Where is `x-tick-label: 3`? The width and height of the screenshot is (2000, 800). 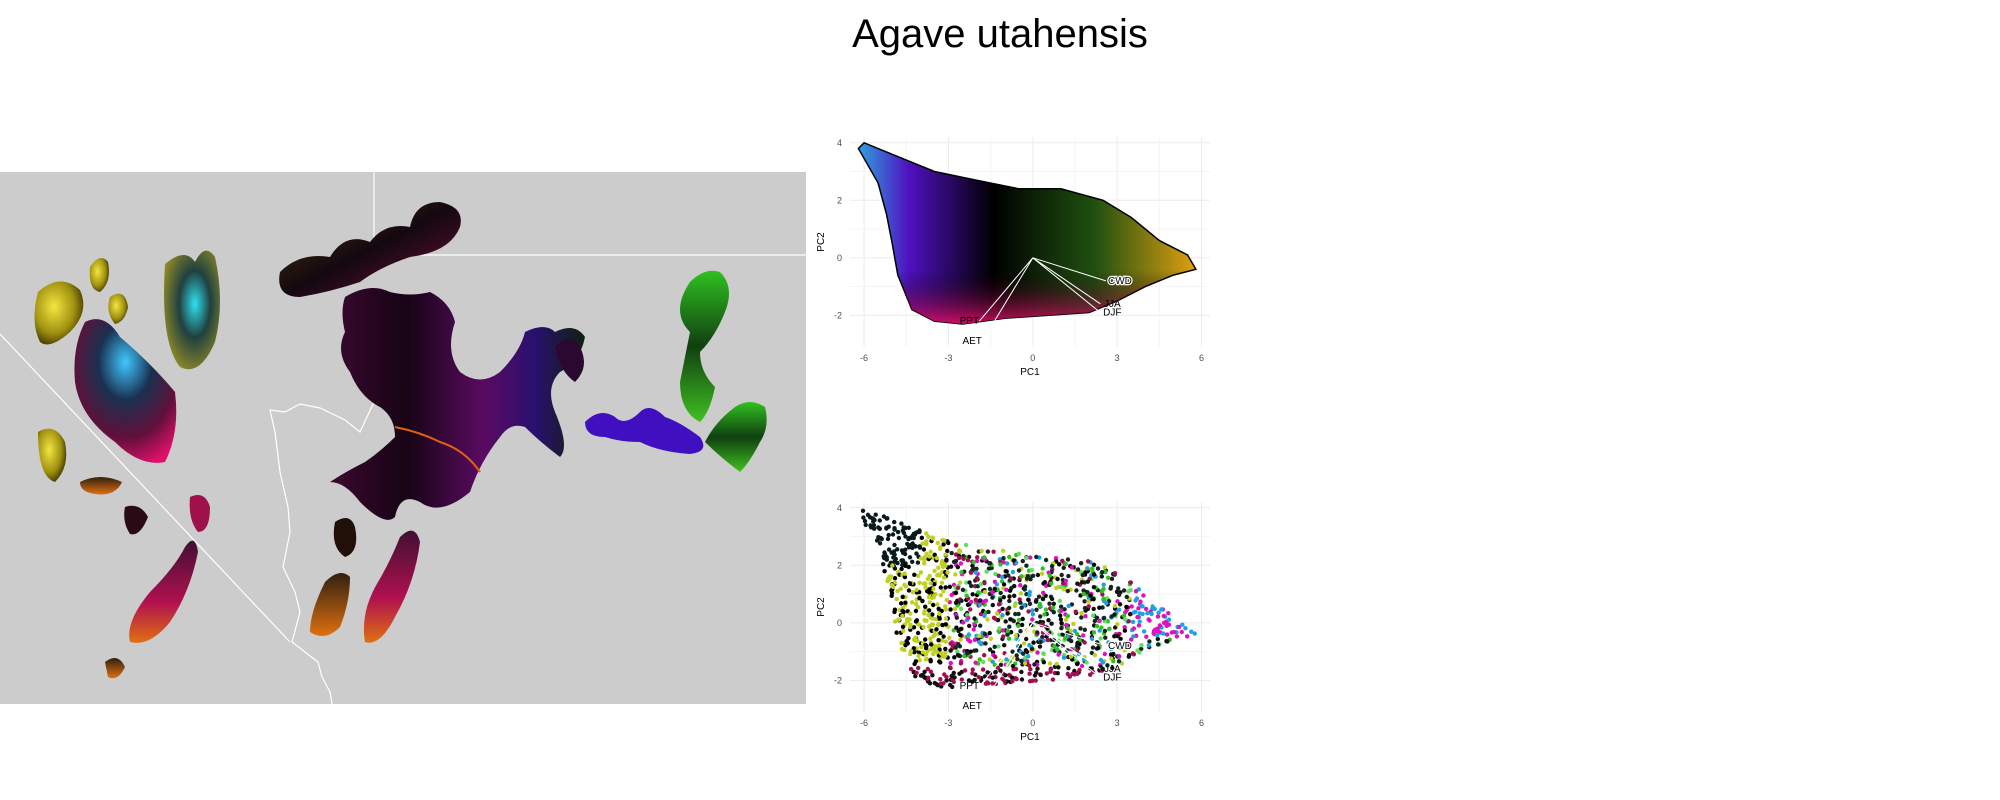 x-tick-label: 3 is located at coordinates (1117, 358).